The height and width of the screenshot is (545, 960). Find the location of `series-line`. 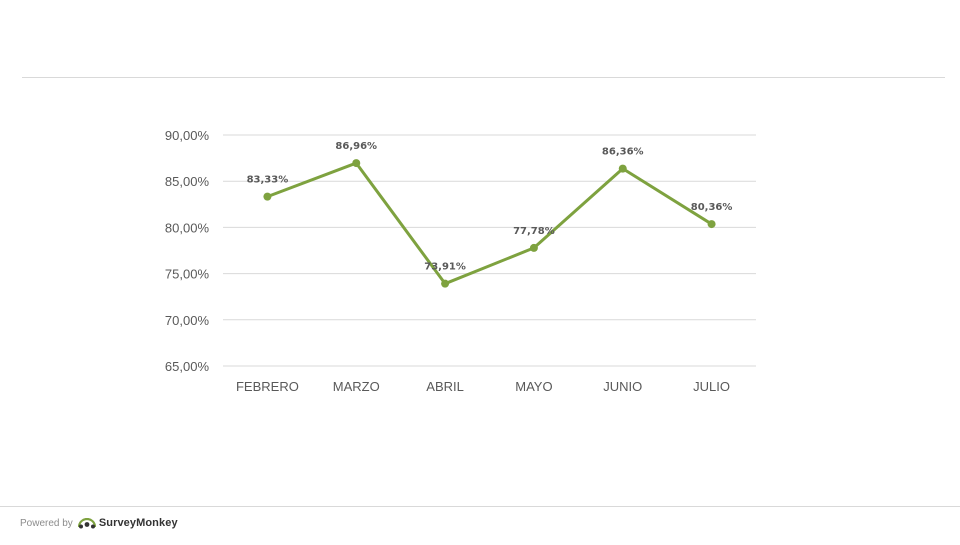

series-line is located at coordinates (489, 223).